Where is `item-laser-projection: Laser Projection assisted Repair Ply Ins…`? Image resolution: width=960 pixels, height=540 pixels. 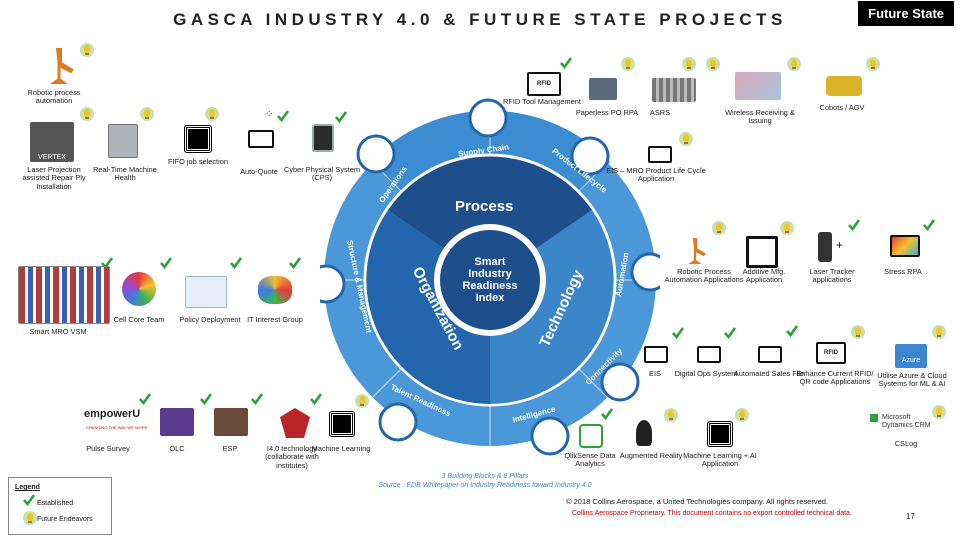
item-laser-projection: Laser Projection assisted Repair Ply Ins… is located at coordinates (54, 178).